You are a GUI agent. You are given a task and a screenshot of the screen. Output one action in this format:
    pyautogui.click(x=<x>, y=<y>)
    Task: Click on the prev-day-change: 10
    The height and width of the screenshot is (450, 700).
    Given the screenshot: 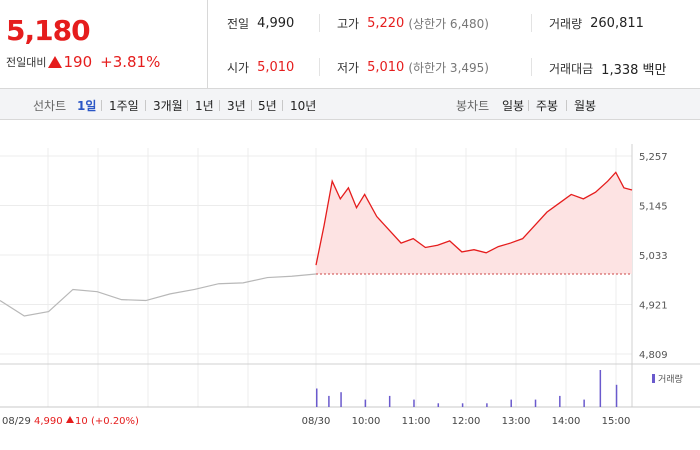 What is the action you would take?
    pyautogui.click(x=81, y=421)
    